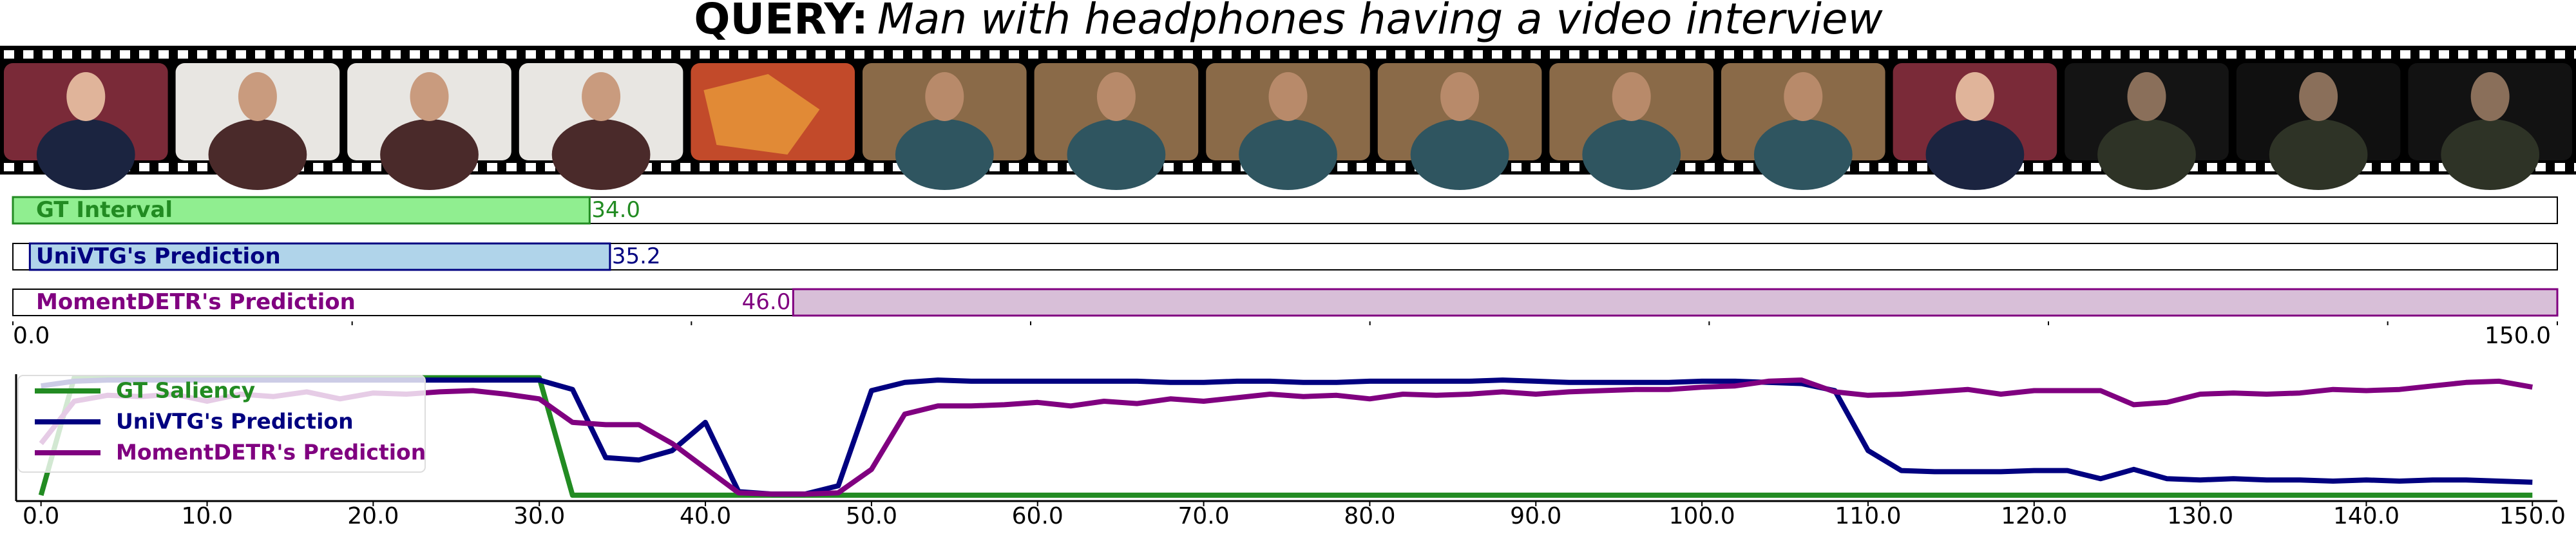 Image resolution: width=2576 pixels, height=541 pixels. I want to click on x-tick-label: 110.0, so click(1868, 516).